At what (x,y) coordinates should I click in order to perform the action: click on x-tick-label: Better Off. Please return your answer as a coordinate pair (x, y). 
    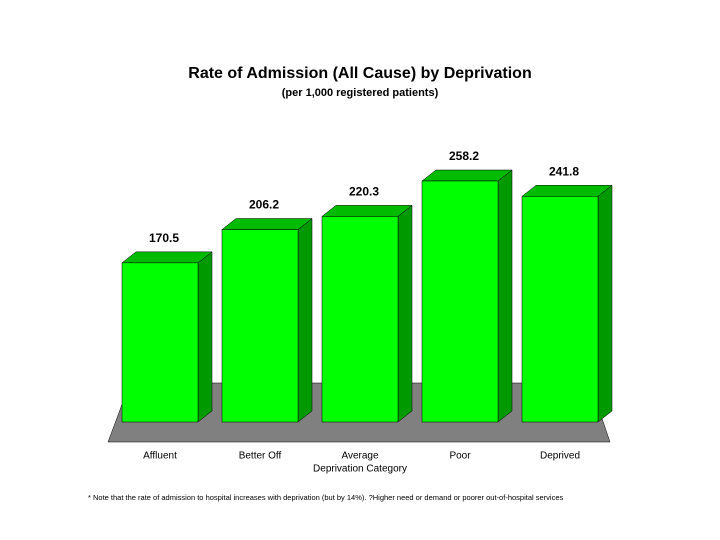
    Looking at the image, I should click on (260, 456).